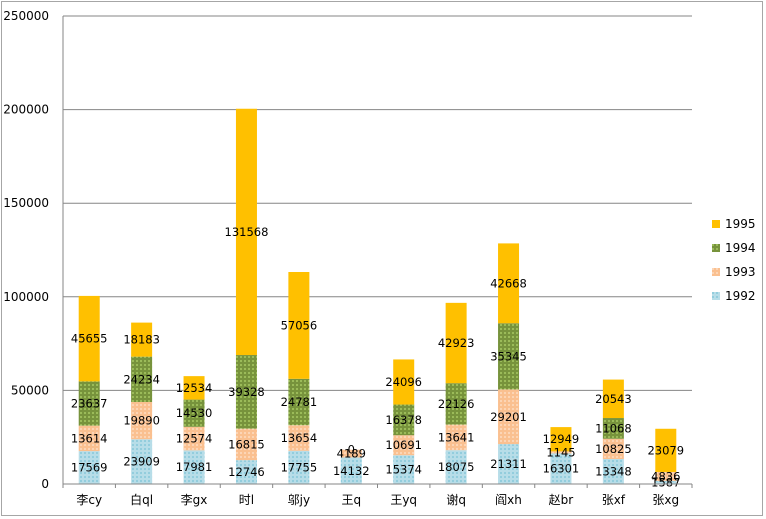 This screenshot has height=519, width=766. I want to click on data-label-1993-7: 13641, so click(456, 437).